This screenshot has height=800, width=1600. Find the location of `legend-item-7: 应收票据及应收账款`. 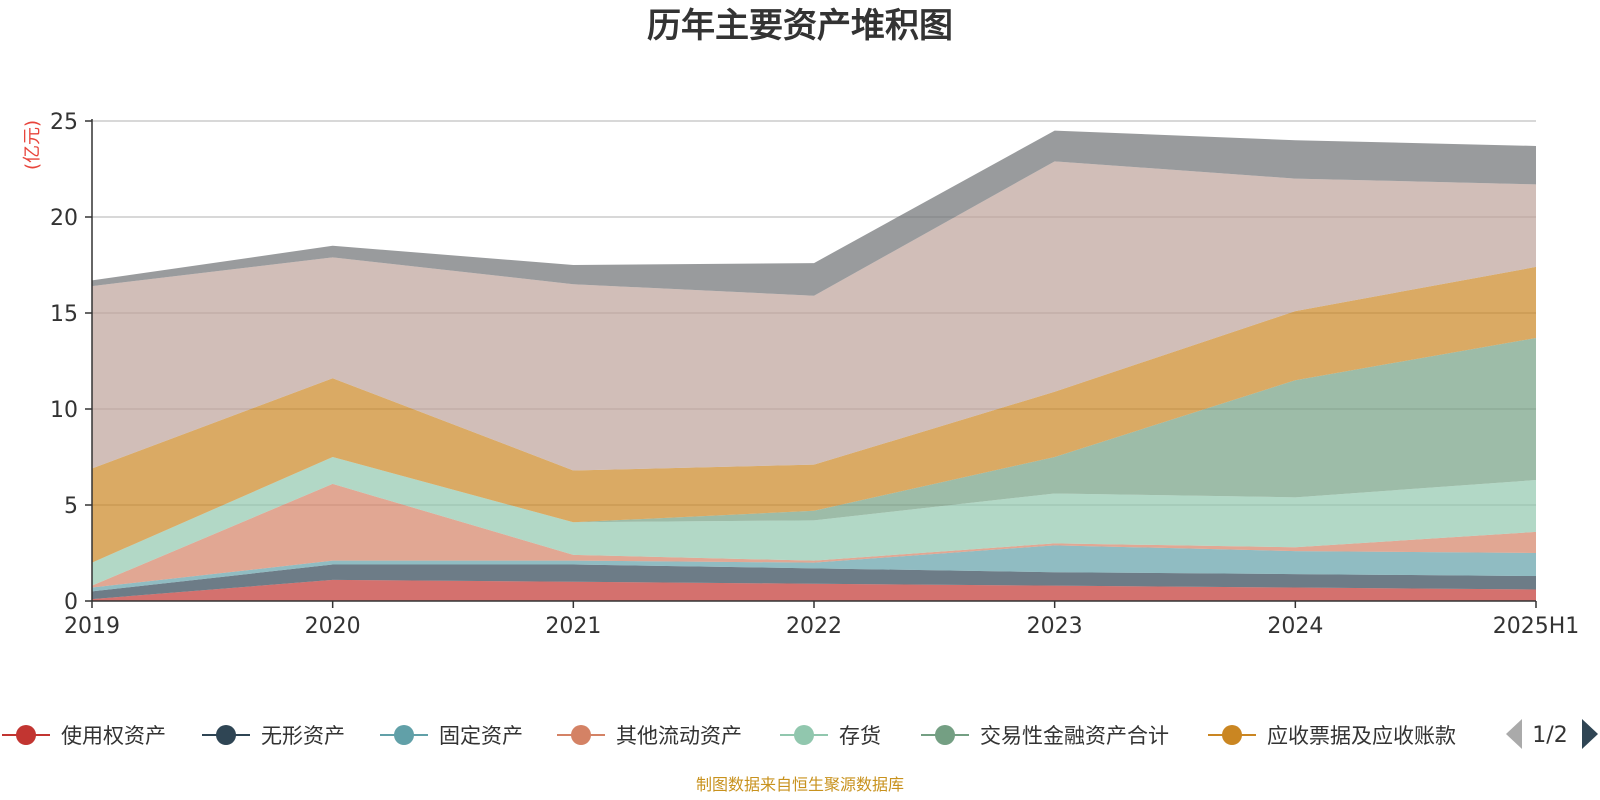

legend-item-7: 应收票据及应收账款 is located at coordinates (1332, 736).